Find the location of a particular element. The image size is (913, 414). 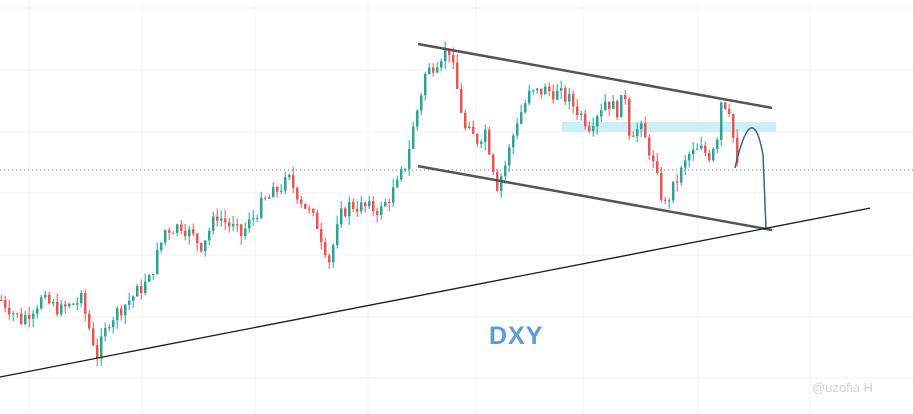

symbol-label: DXY is located at coordinates (516, 336).